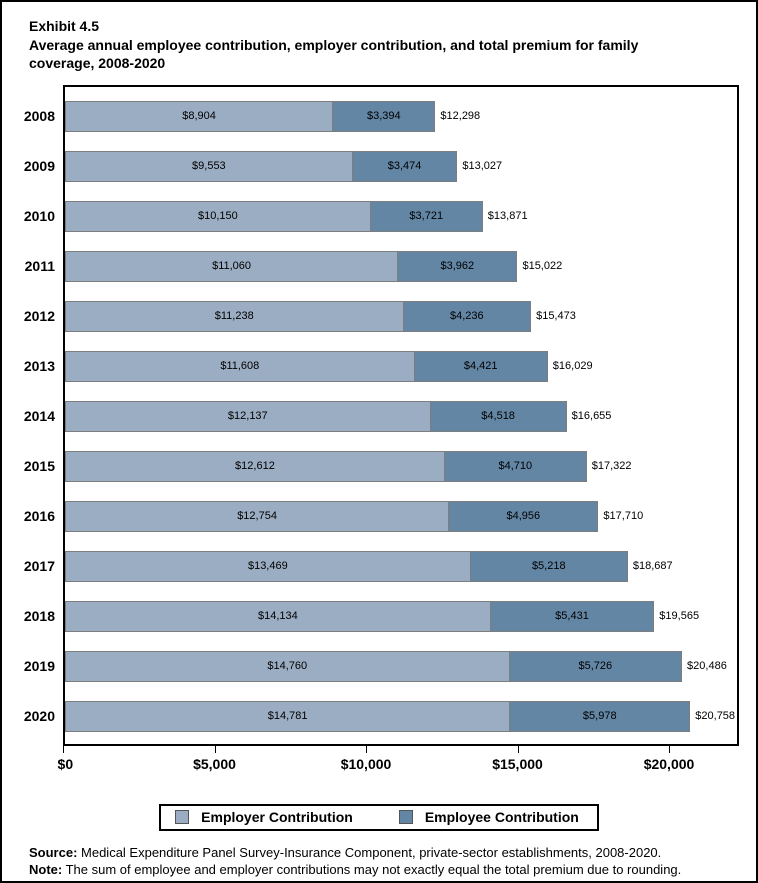 The width and height of the screenshot is (758, 883). I want to click on employer-segment: $14,760, so click(287, 666).